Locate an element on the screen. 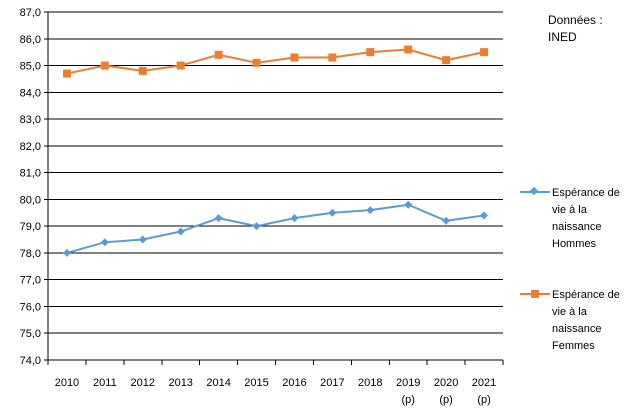  x-tick-label: 2016 is located at coordinates (294, 383).